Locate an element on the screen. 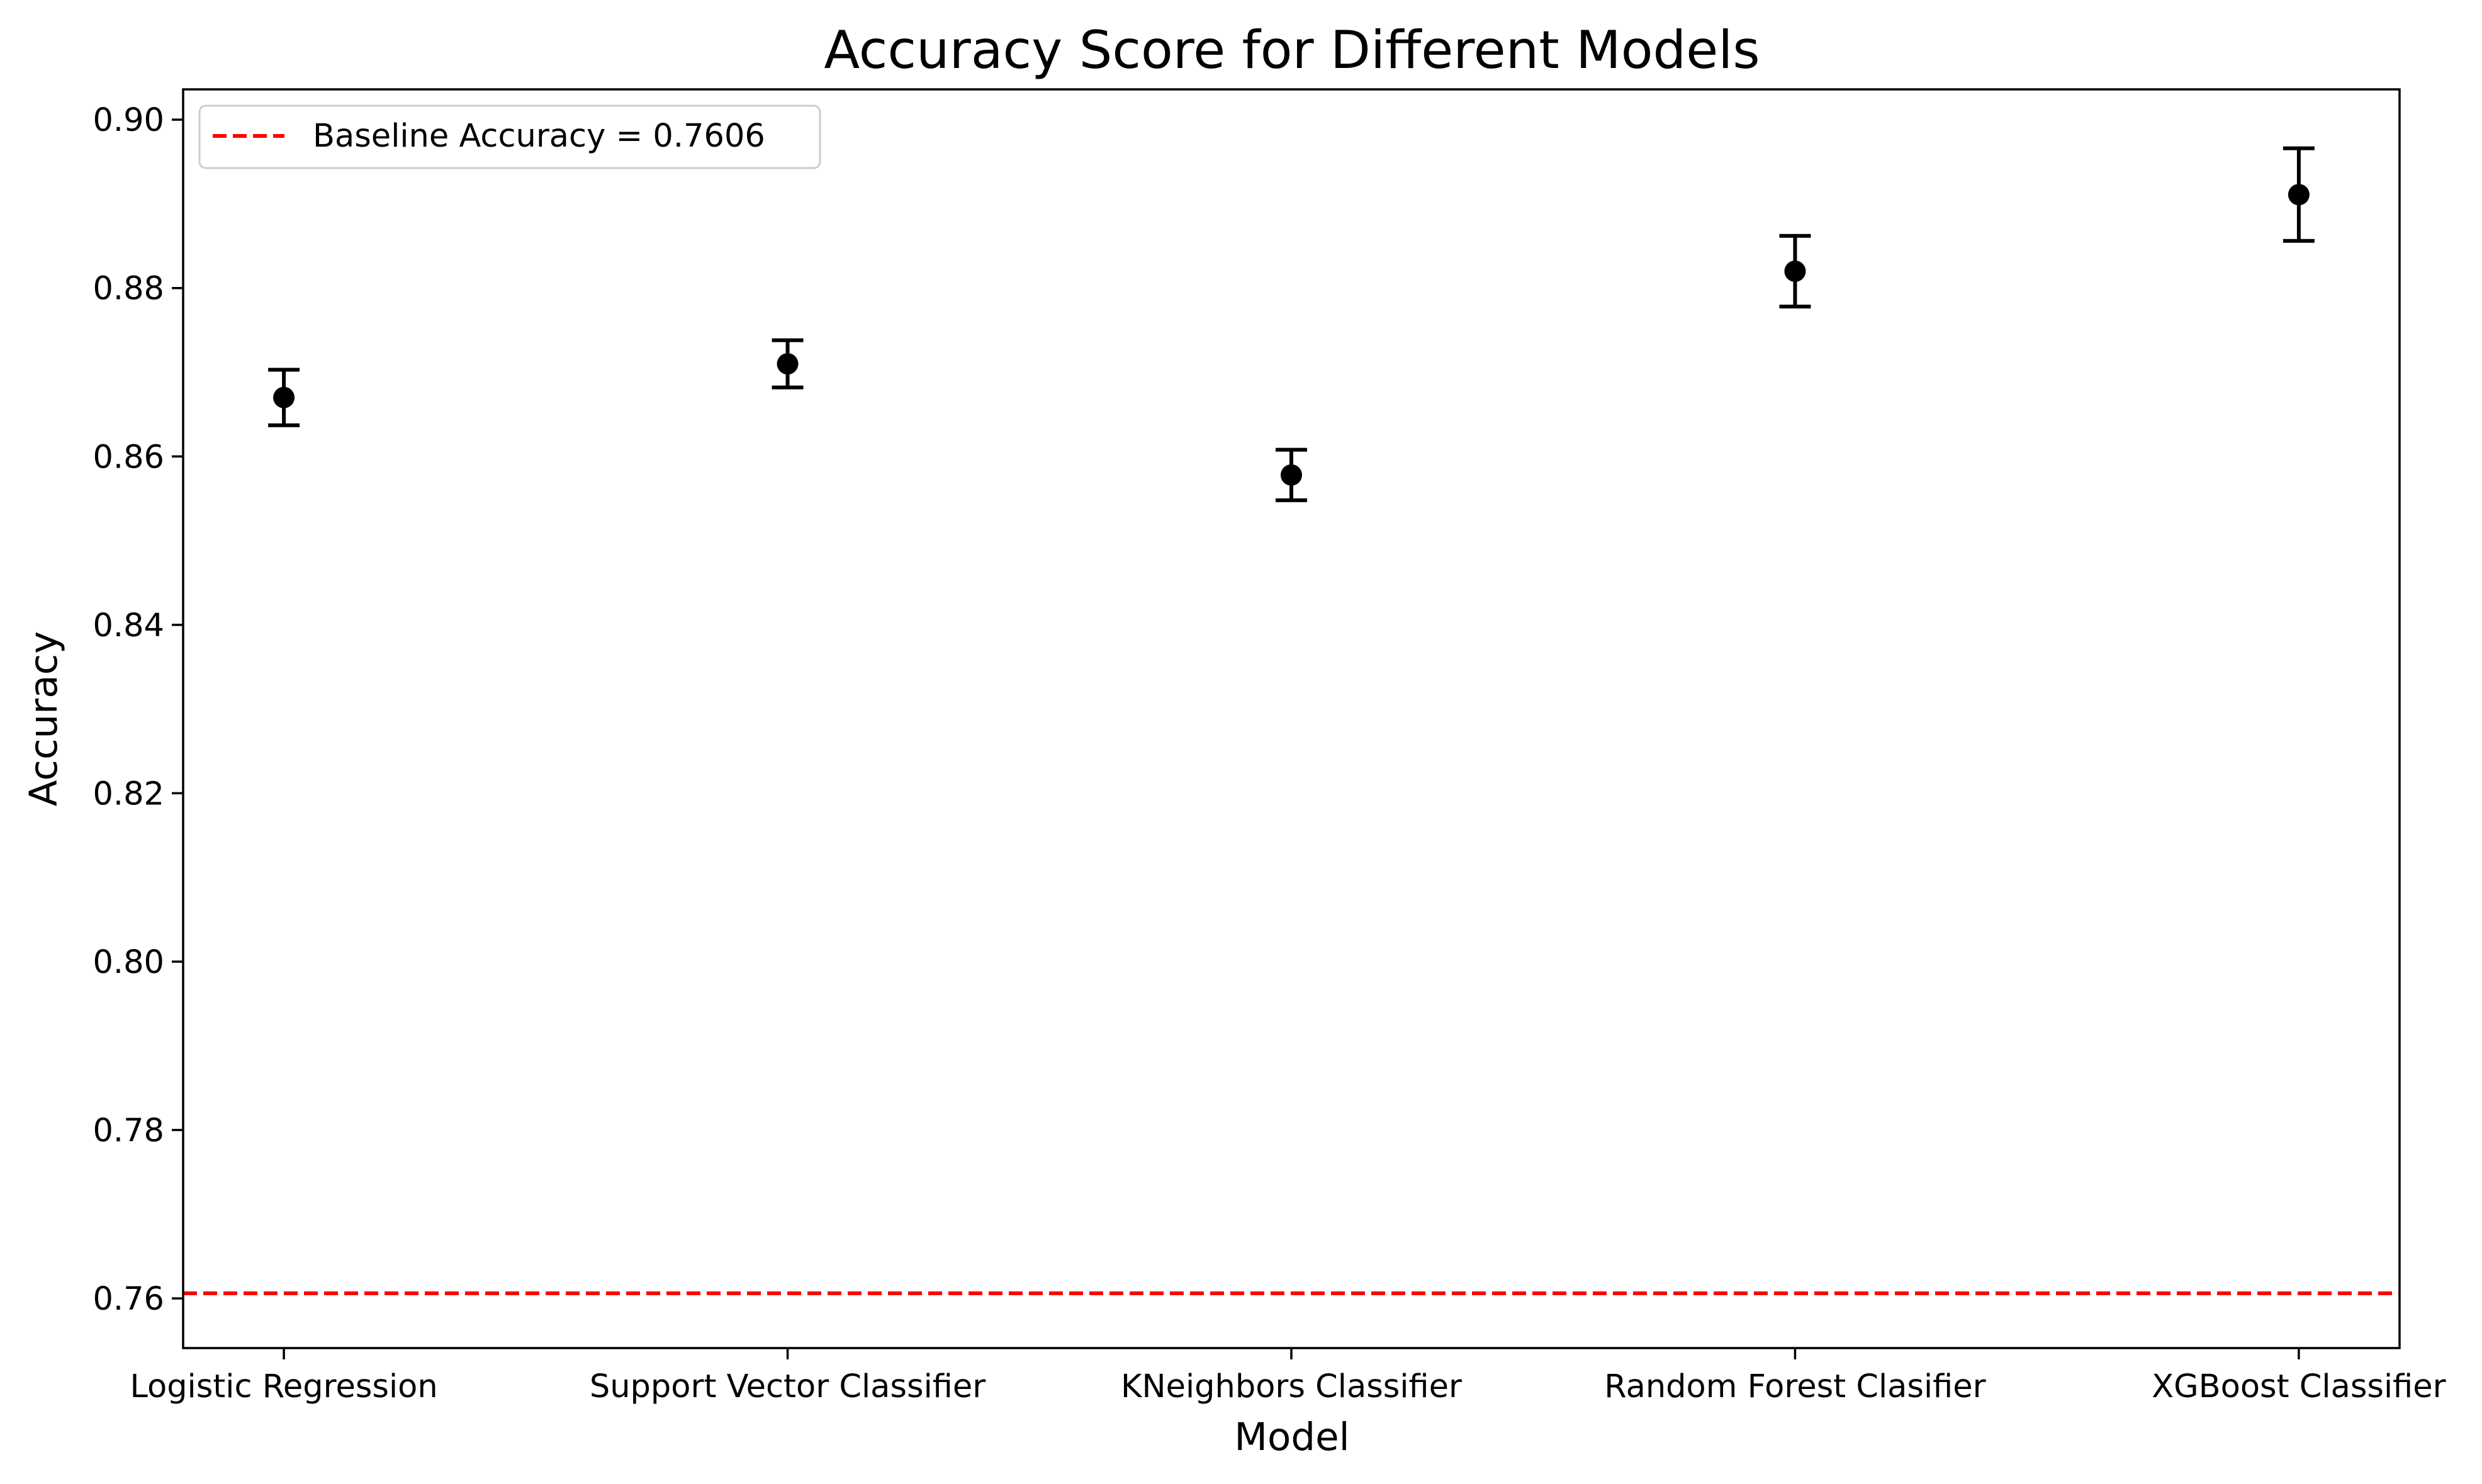  x-tick-label: KNeighbors Classifier is located at coordinates (1291, 1387).